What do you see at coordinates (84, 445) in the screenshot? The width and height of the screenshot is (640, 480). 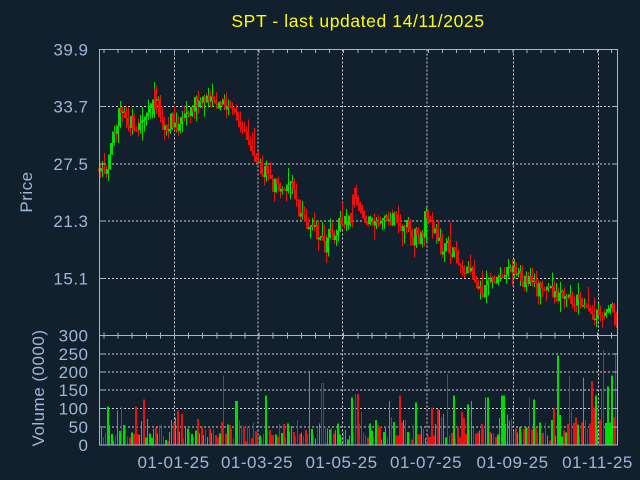 I see `svg-text: 0` at bounding box center [84, 445].